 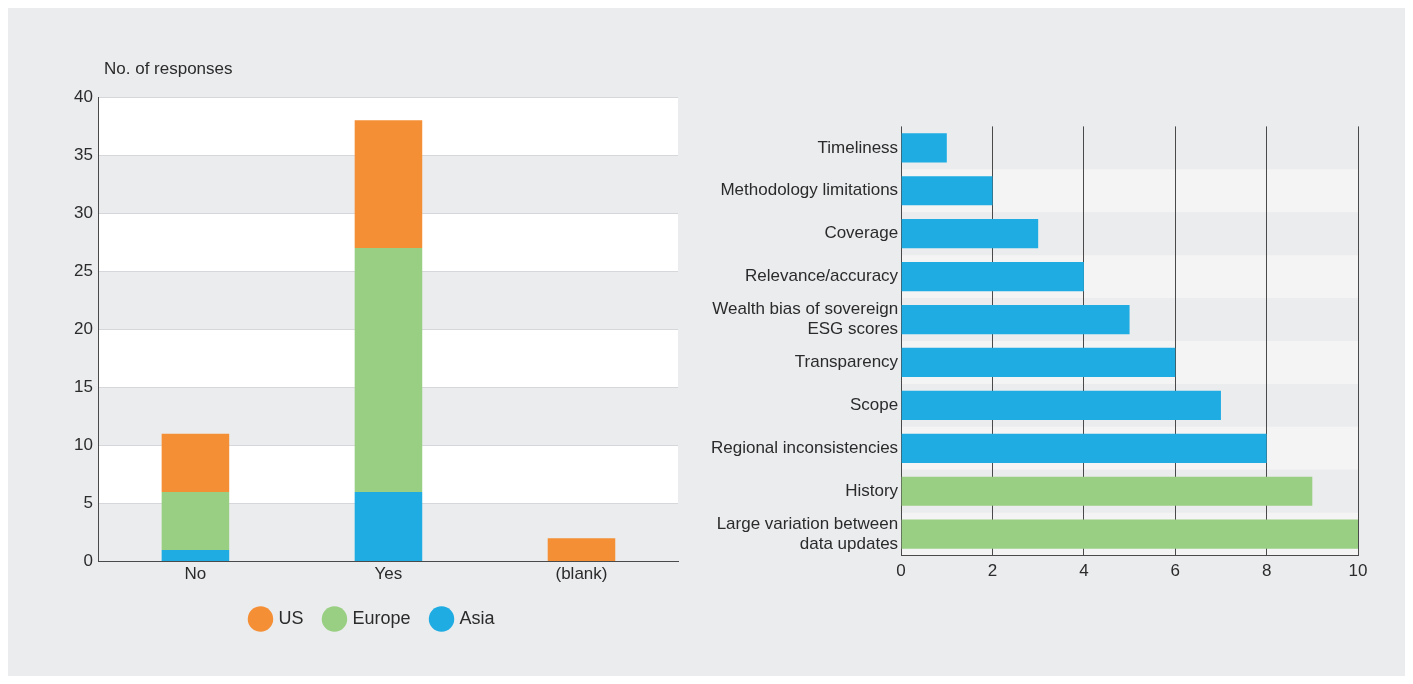 What do you see at coordinates (1266, 571) in the screenshot?
I see `x-tick-label: 8` at bounding box center [1266, 571].